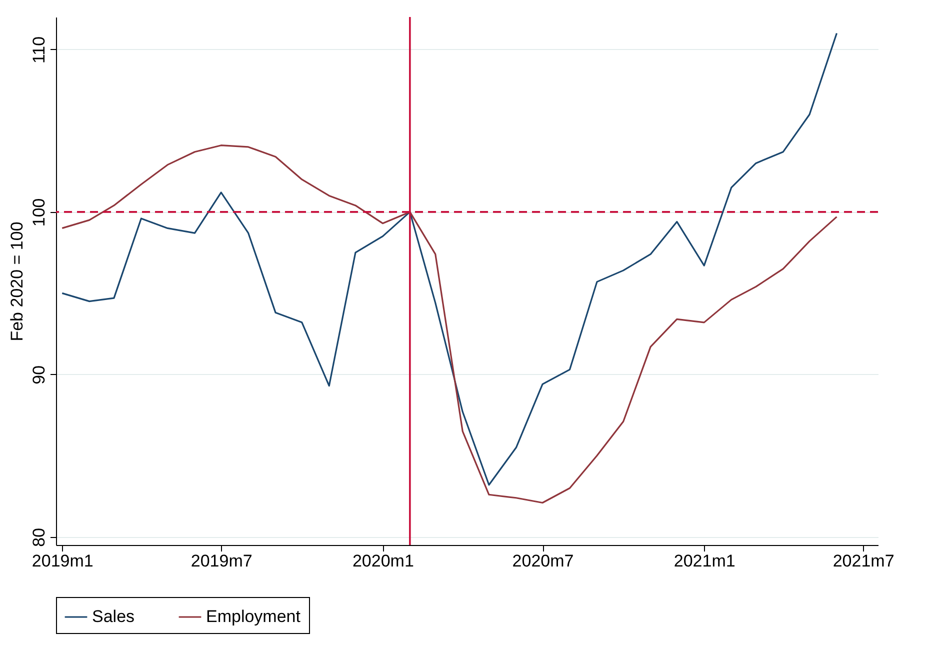  I want to click on x-tick-label: 2020m1, so click(383, 561).